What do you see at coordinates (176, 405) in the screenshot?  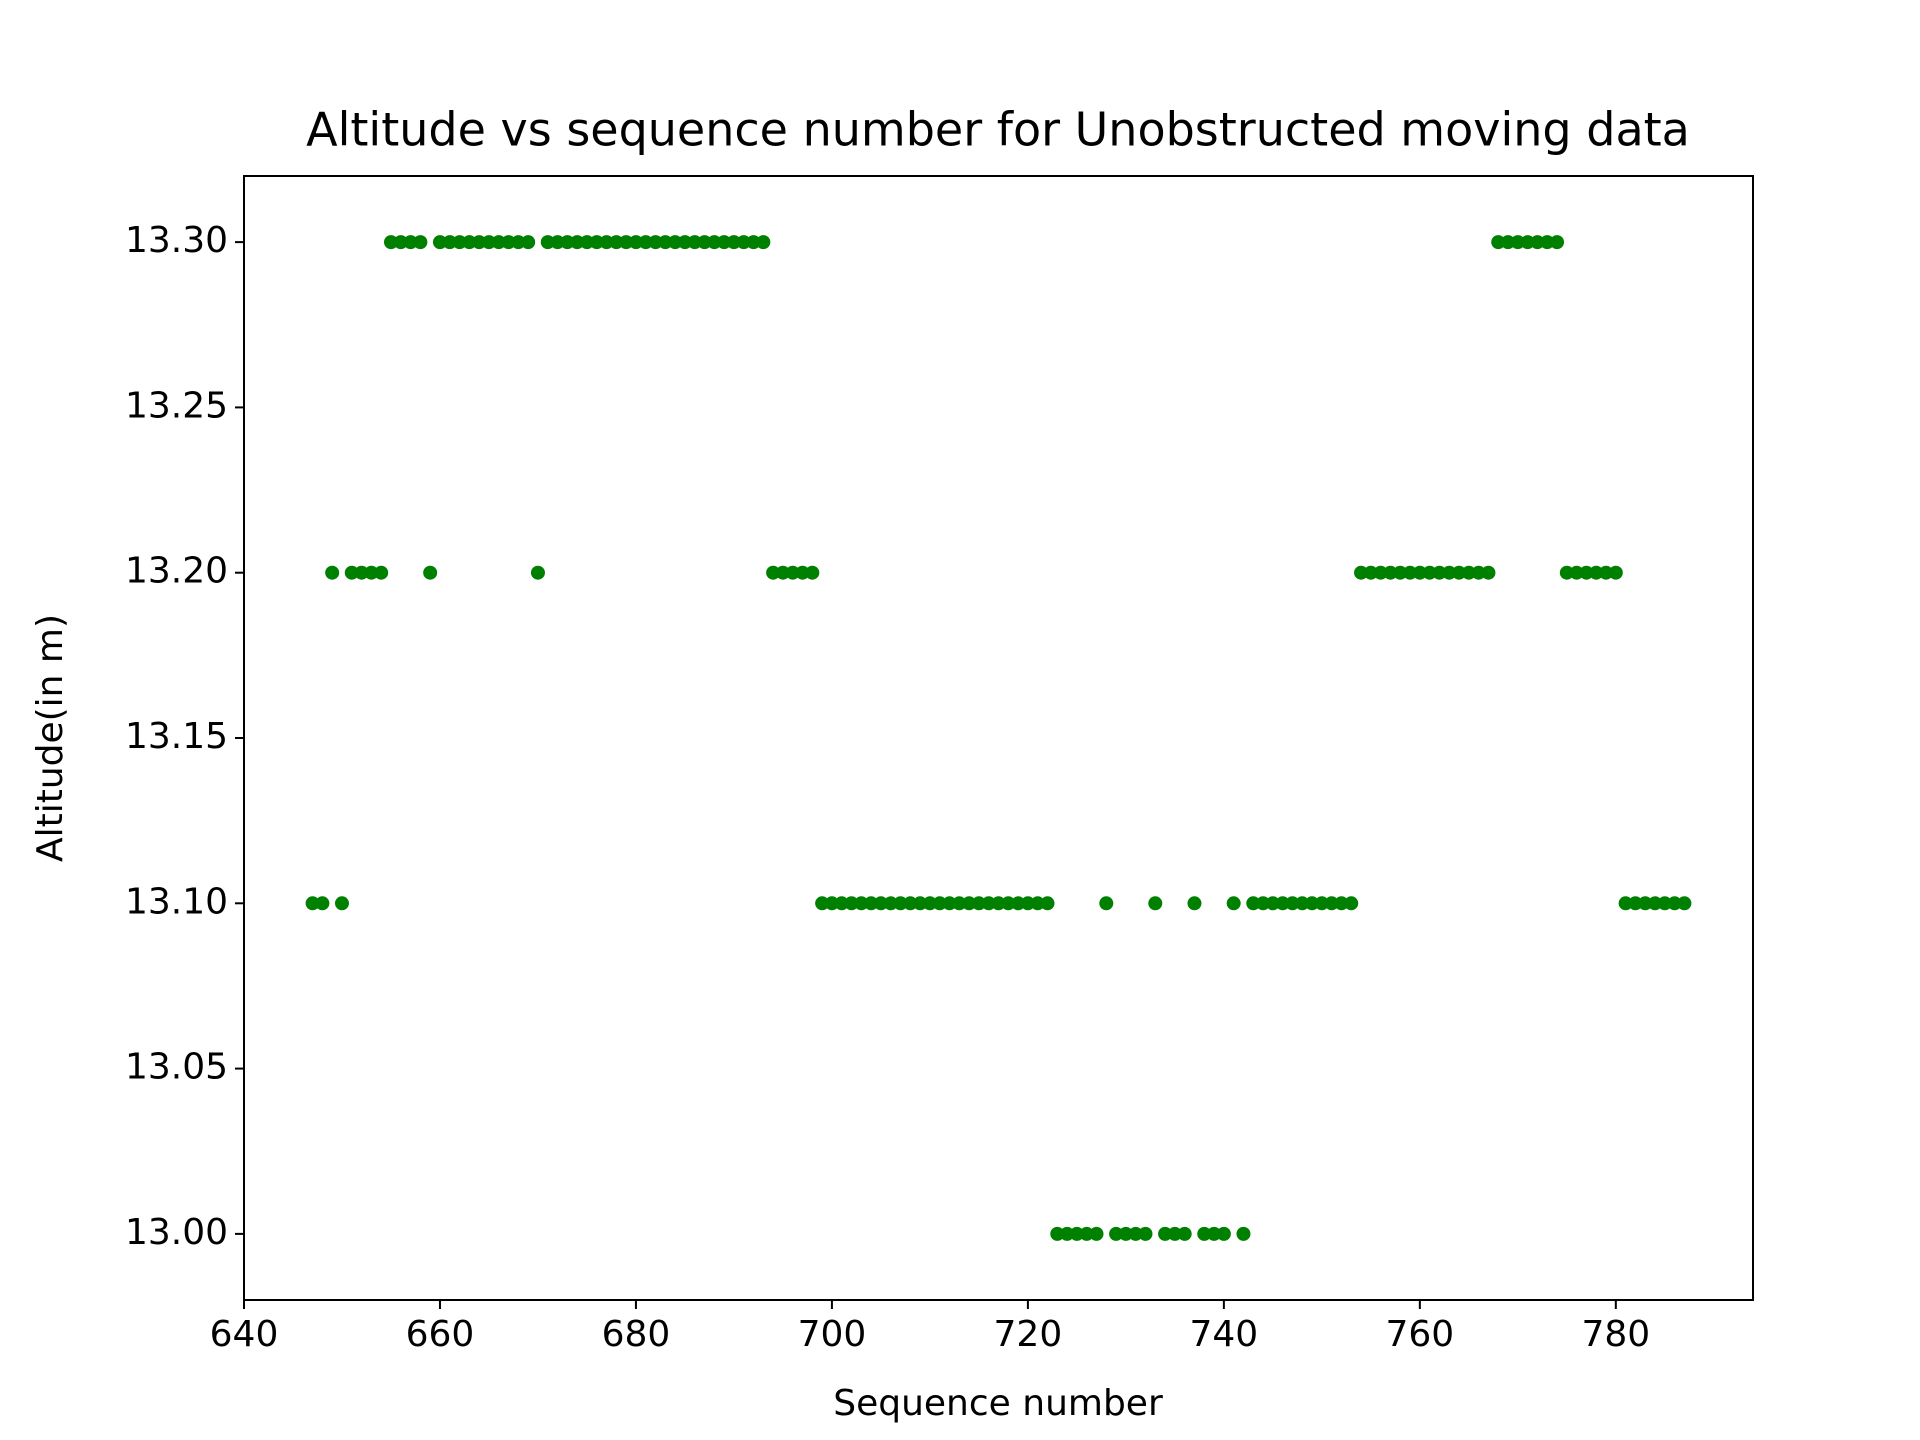 I see `y-tick-label: 13.25` at bounding box center [176, 405].